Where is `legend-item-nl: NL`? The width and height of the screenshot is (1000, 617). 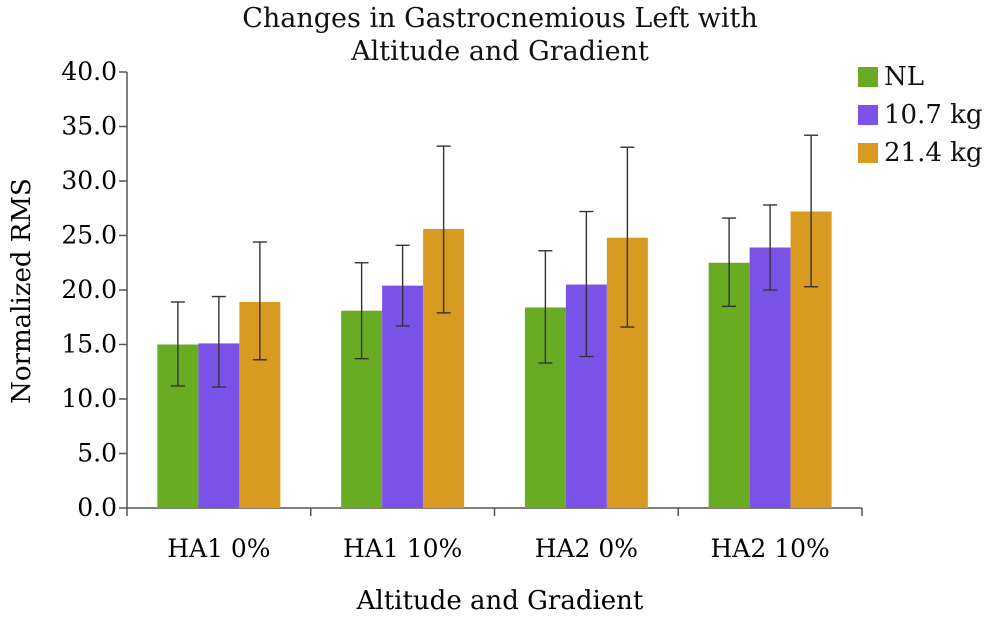 legend-item-nl: NL is located at coordinates (920, 77).